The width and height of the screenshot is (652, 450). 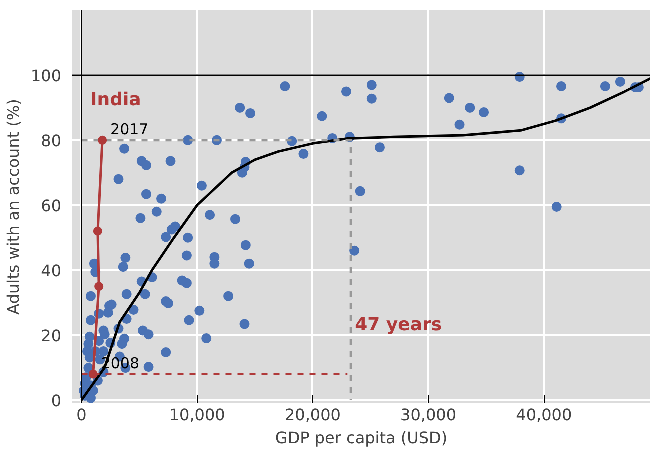 What do you see at coordinates (398, 325) in the screenshot?
I see `annotation: 47 years` at bounding box center [398, 325].